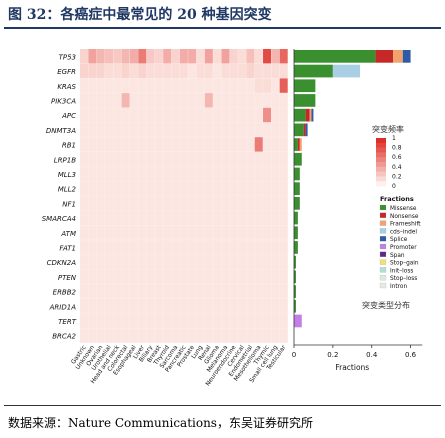 The width and height of the screenshot is (445, 438). Describe the element at coordinates (65, 293) in the screenshot. I see `gene-label: ERBB2` at that location.